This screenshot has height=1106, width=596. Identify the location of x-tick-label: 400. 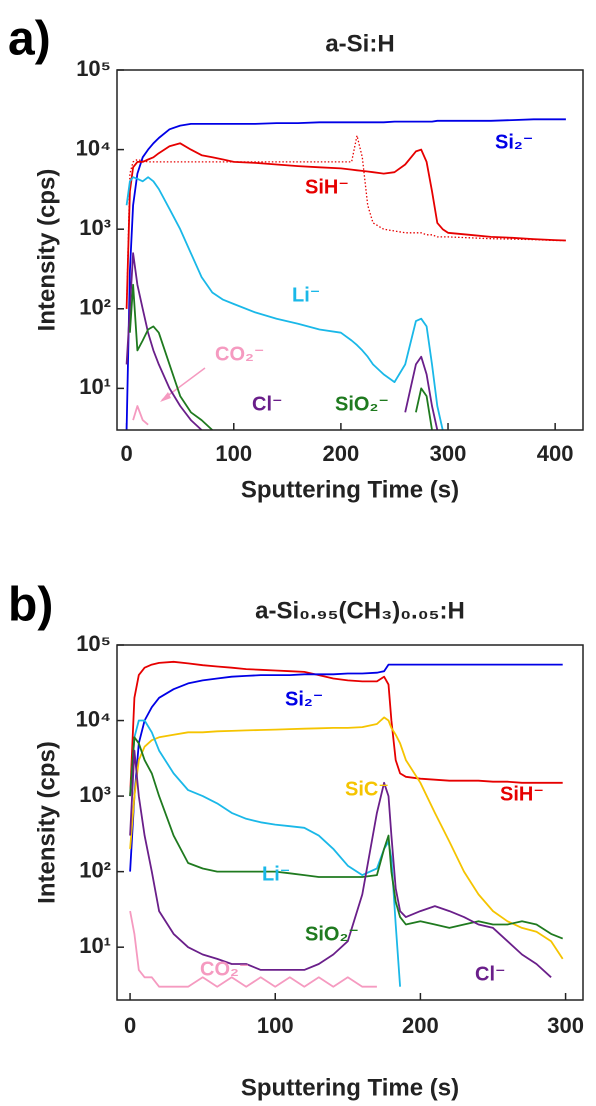
(555, 453).